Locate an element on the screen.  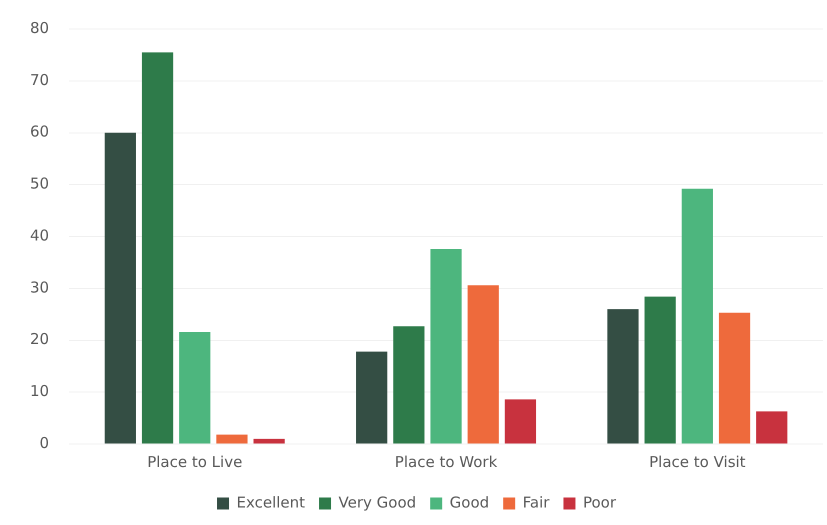
x-tick-label: Place to Work is located at coordinates (446, 461).